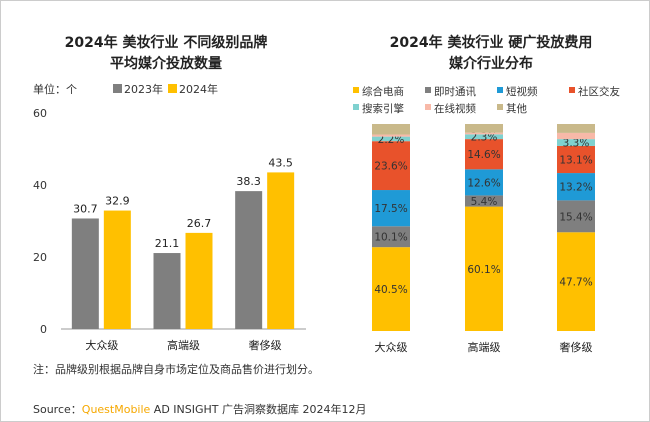 The height and width of the screenshot is (422, 650). I want to click on segment-label: 17.5%, so click(390, 209).